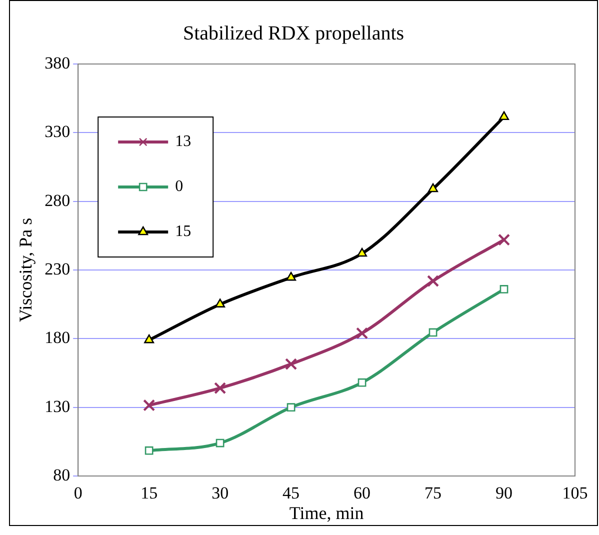  I want to click on y-tick-label: 180, so click(57, 338).